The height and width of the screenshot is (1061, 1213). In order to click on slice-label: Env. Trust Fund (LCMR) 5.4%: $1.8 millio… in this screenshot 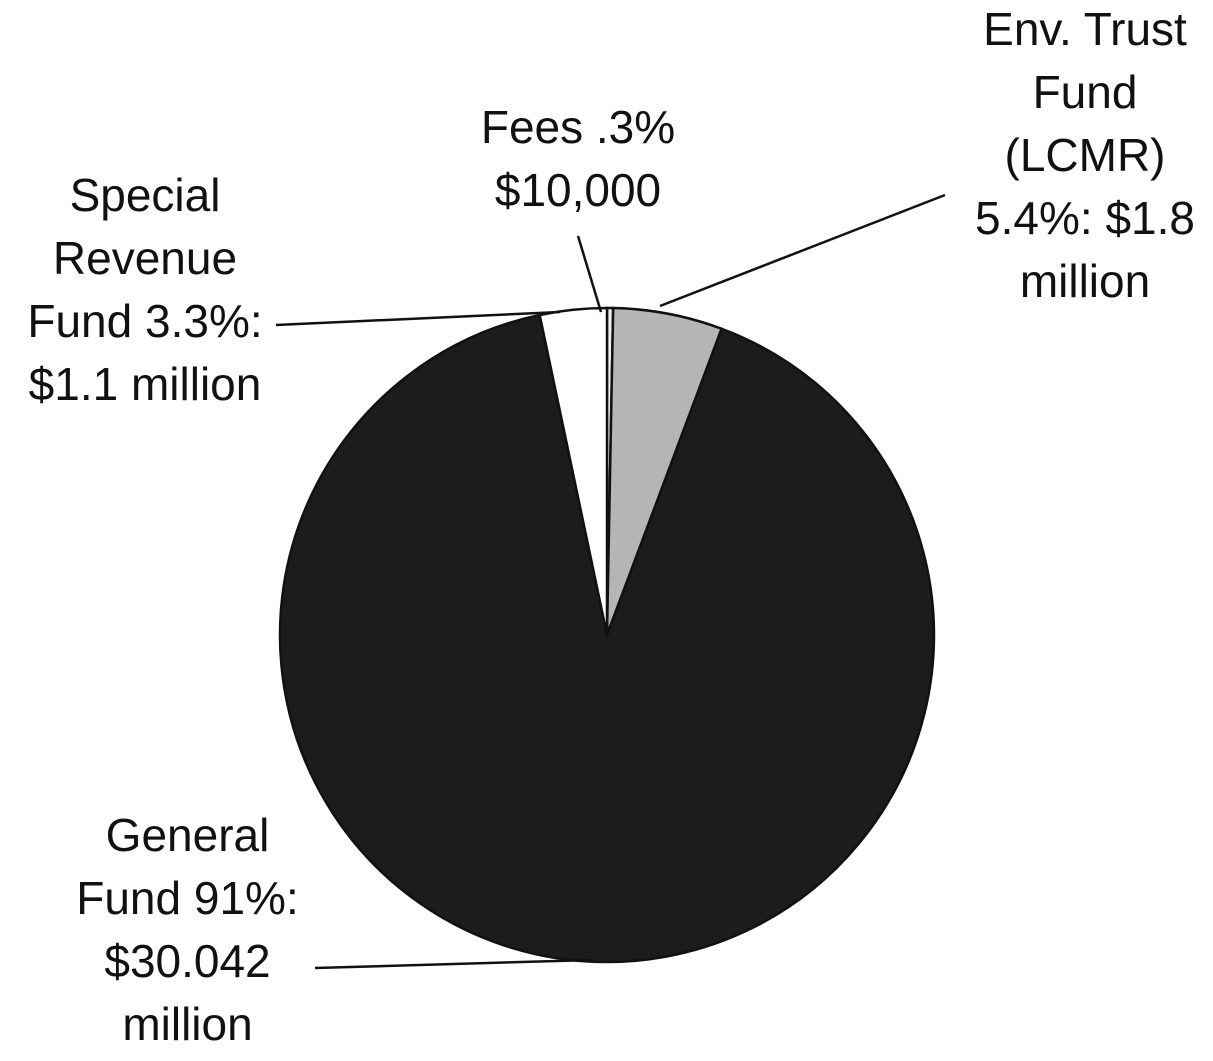, I will do `click(1084, 156)`.